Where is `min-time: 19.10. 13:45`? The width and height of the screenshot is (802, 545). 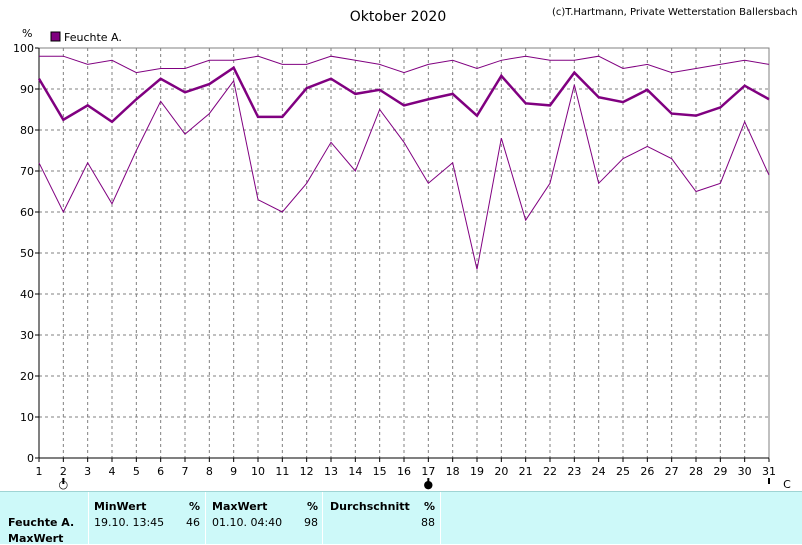 min-time: 19.10. 13:45 is located at coordinates (129, 522).